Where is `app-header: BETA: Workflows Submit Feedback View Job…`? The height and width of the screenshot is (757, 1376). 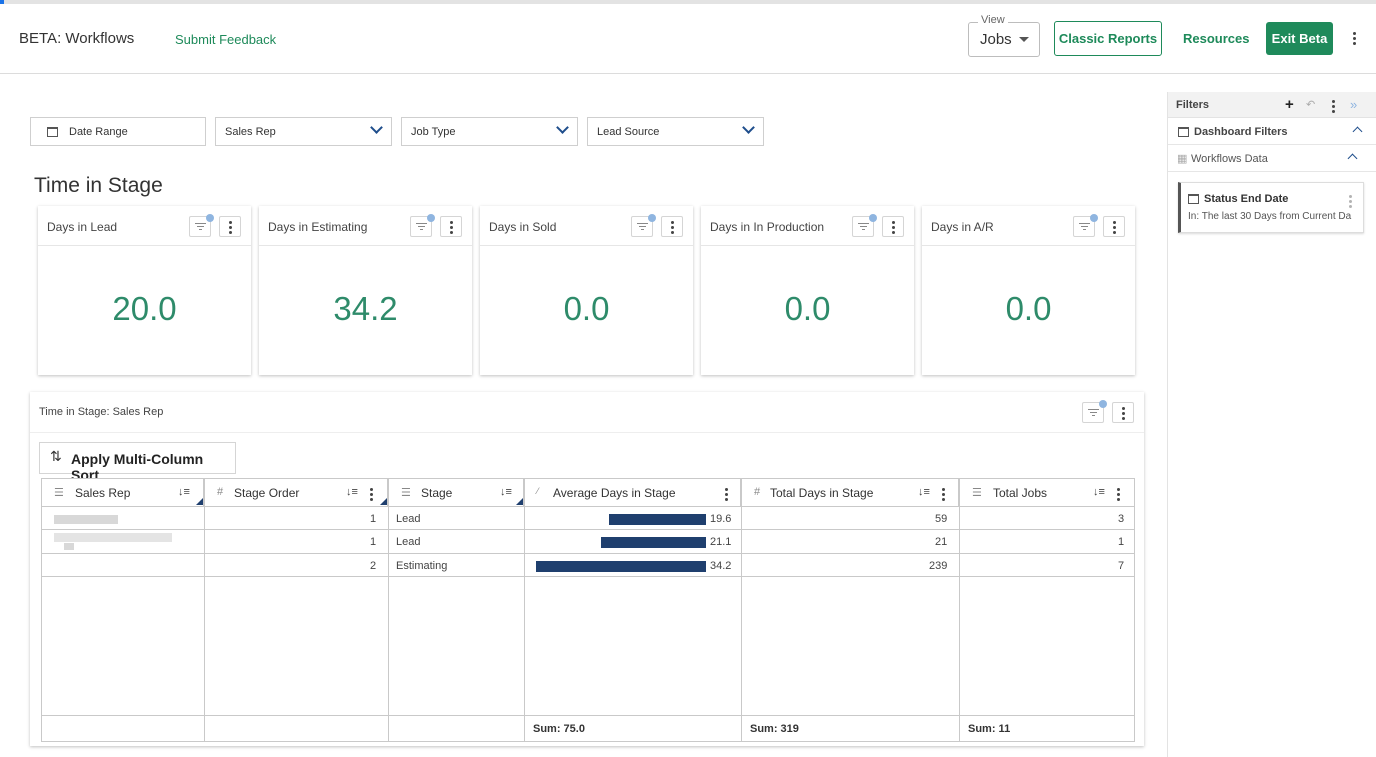
app-header: BETA: Workflows Submit Feedback View Job… is located at coordinates (688, 39).